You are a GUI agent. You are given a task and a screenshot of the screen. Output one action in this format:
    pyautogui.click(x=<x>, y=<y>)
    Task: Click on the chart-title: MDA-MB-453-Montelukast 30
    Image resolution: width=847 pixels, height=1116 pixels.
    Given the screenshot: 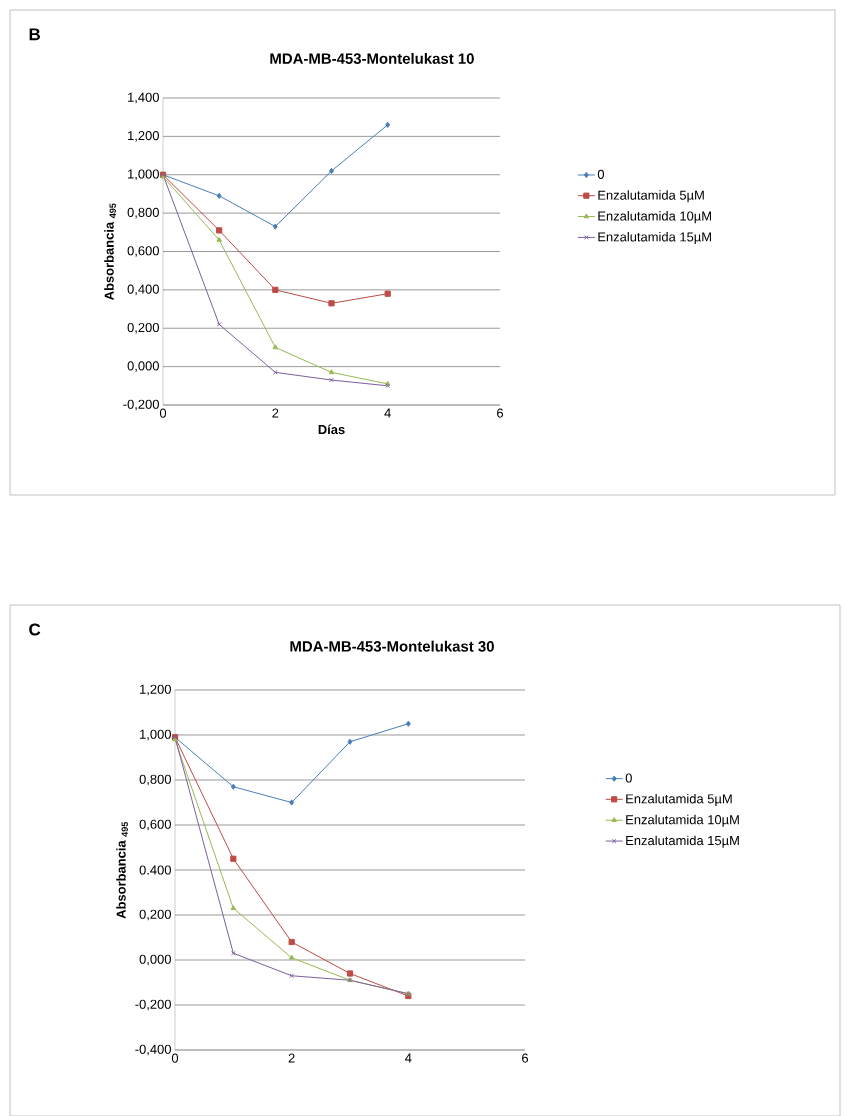 What is the action you would take?
    pyautogui.click(x=392, y=646)
    